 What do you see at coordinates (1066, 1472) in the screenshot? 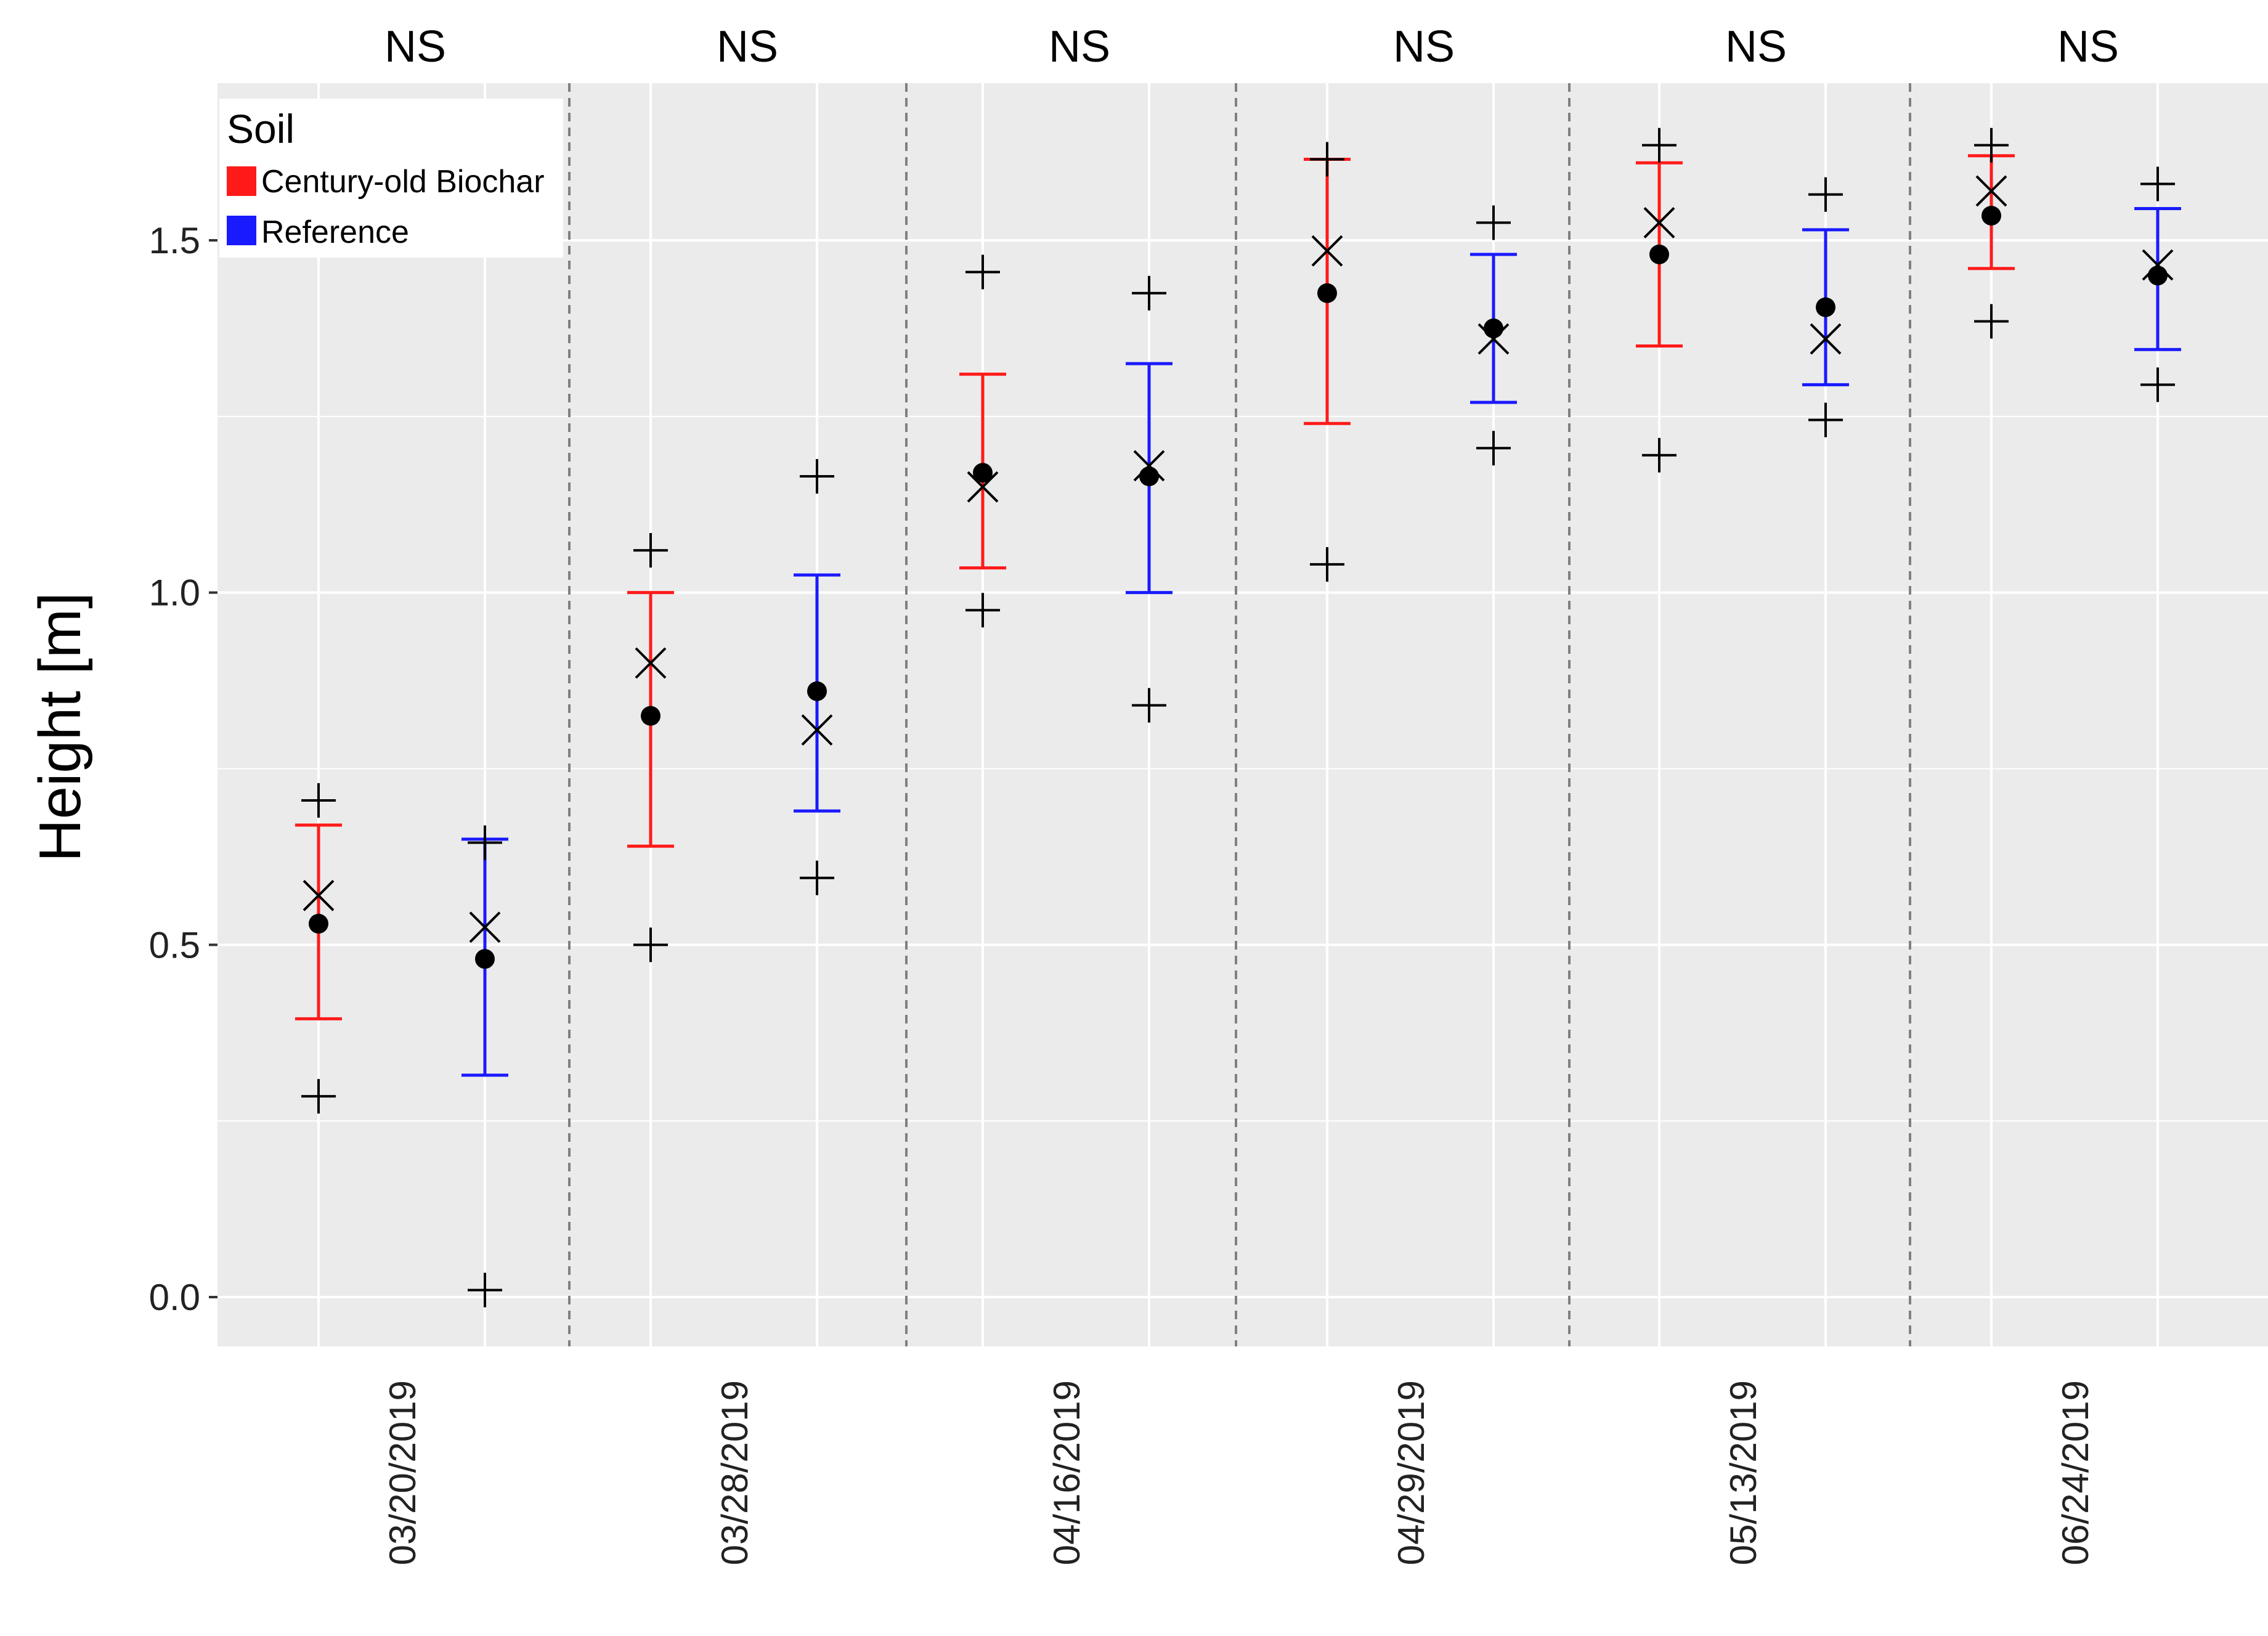
I see `x-tick-label: 04/16/2019` at bounding box center [1066, 1472].